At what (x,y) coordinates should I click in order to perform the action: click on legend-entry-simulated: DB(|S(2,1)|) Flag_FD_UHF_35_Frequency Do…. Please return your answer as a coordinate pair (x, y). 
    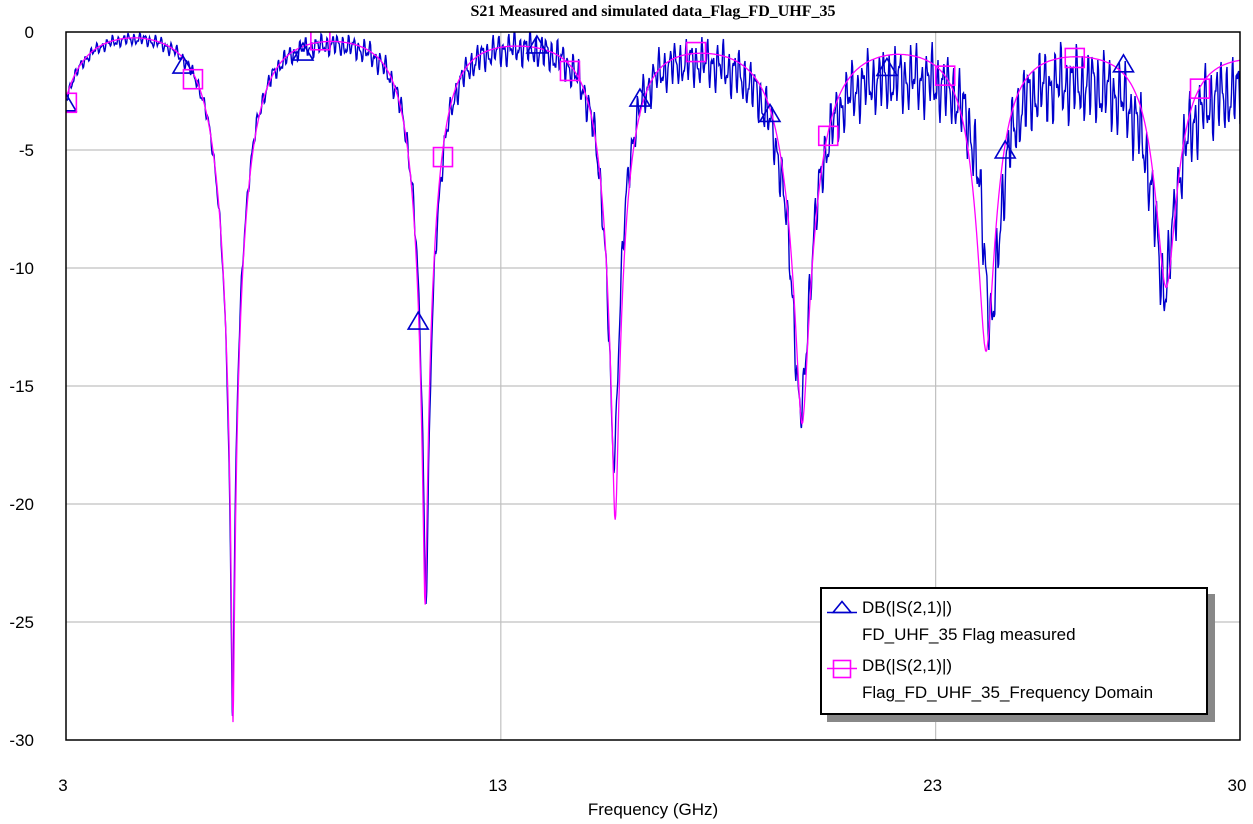
    Looking at the image, I should click on (1013, 679).